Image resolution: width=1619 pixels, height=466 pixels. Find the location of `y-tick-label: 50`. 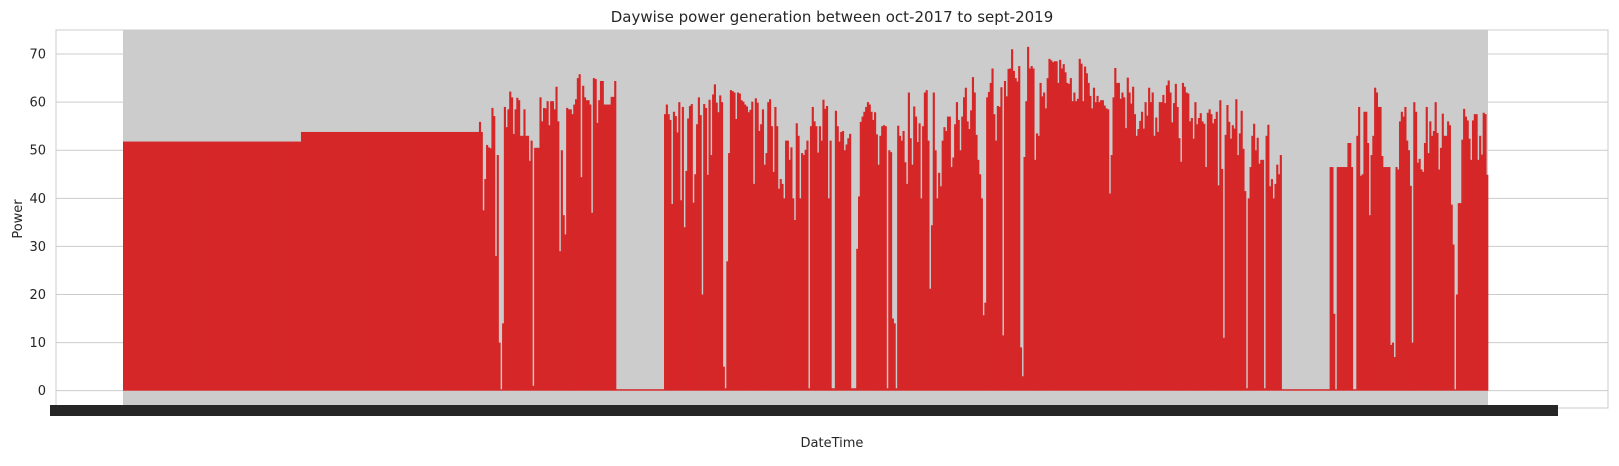

y-tick-label: 50 is located at coordinates (37, 151).